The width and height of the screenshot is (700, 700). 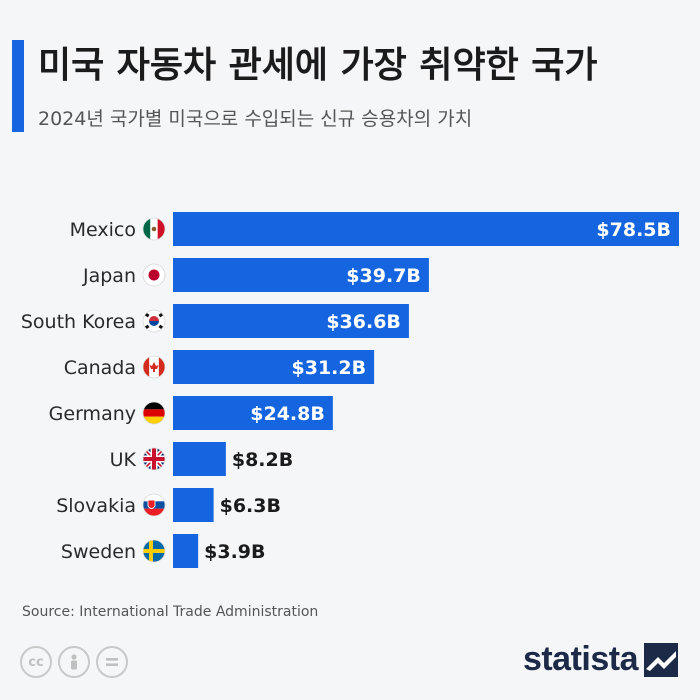 What do you see at coordinates (123, 460) in the screenshot?
I see `category-label: UK` at bounding box center [123, 460].